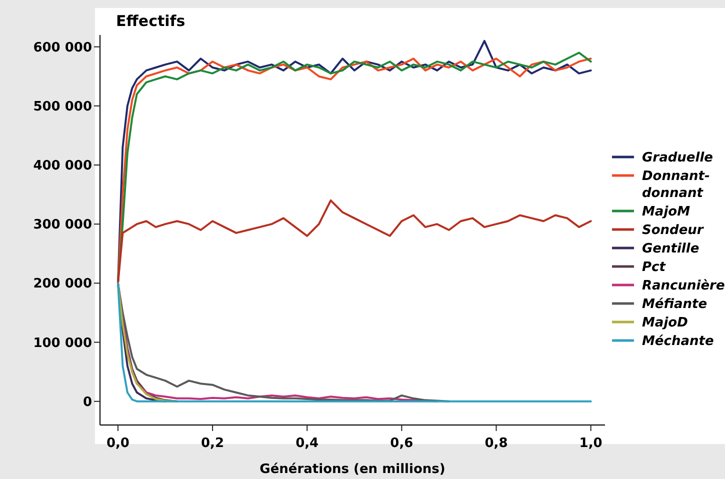 Image resolution: width=725 pixels, height=479 pixels. Describe the element at coordinates (675, 304) in the screenshot. I see `legend-label: Méfiante` at that location.